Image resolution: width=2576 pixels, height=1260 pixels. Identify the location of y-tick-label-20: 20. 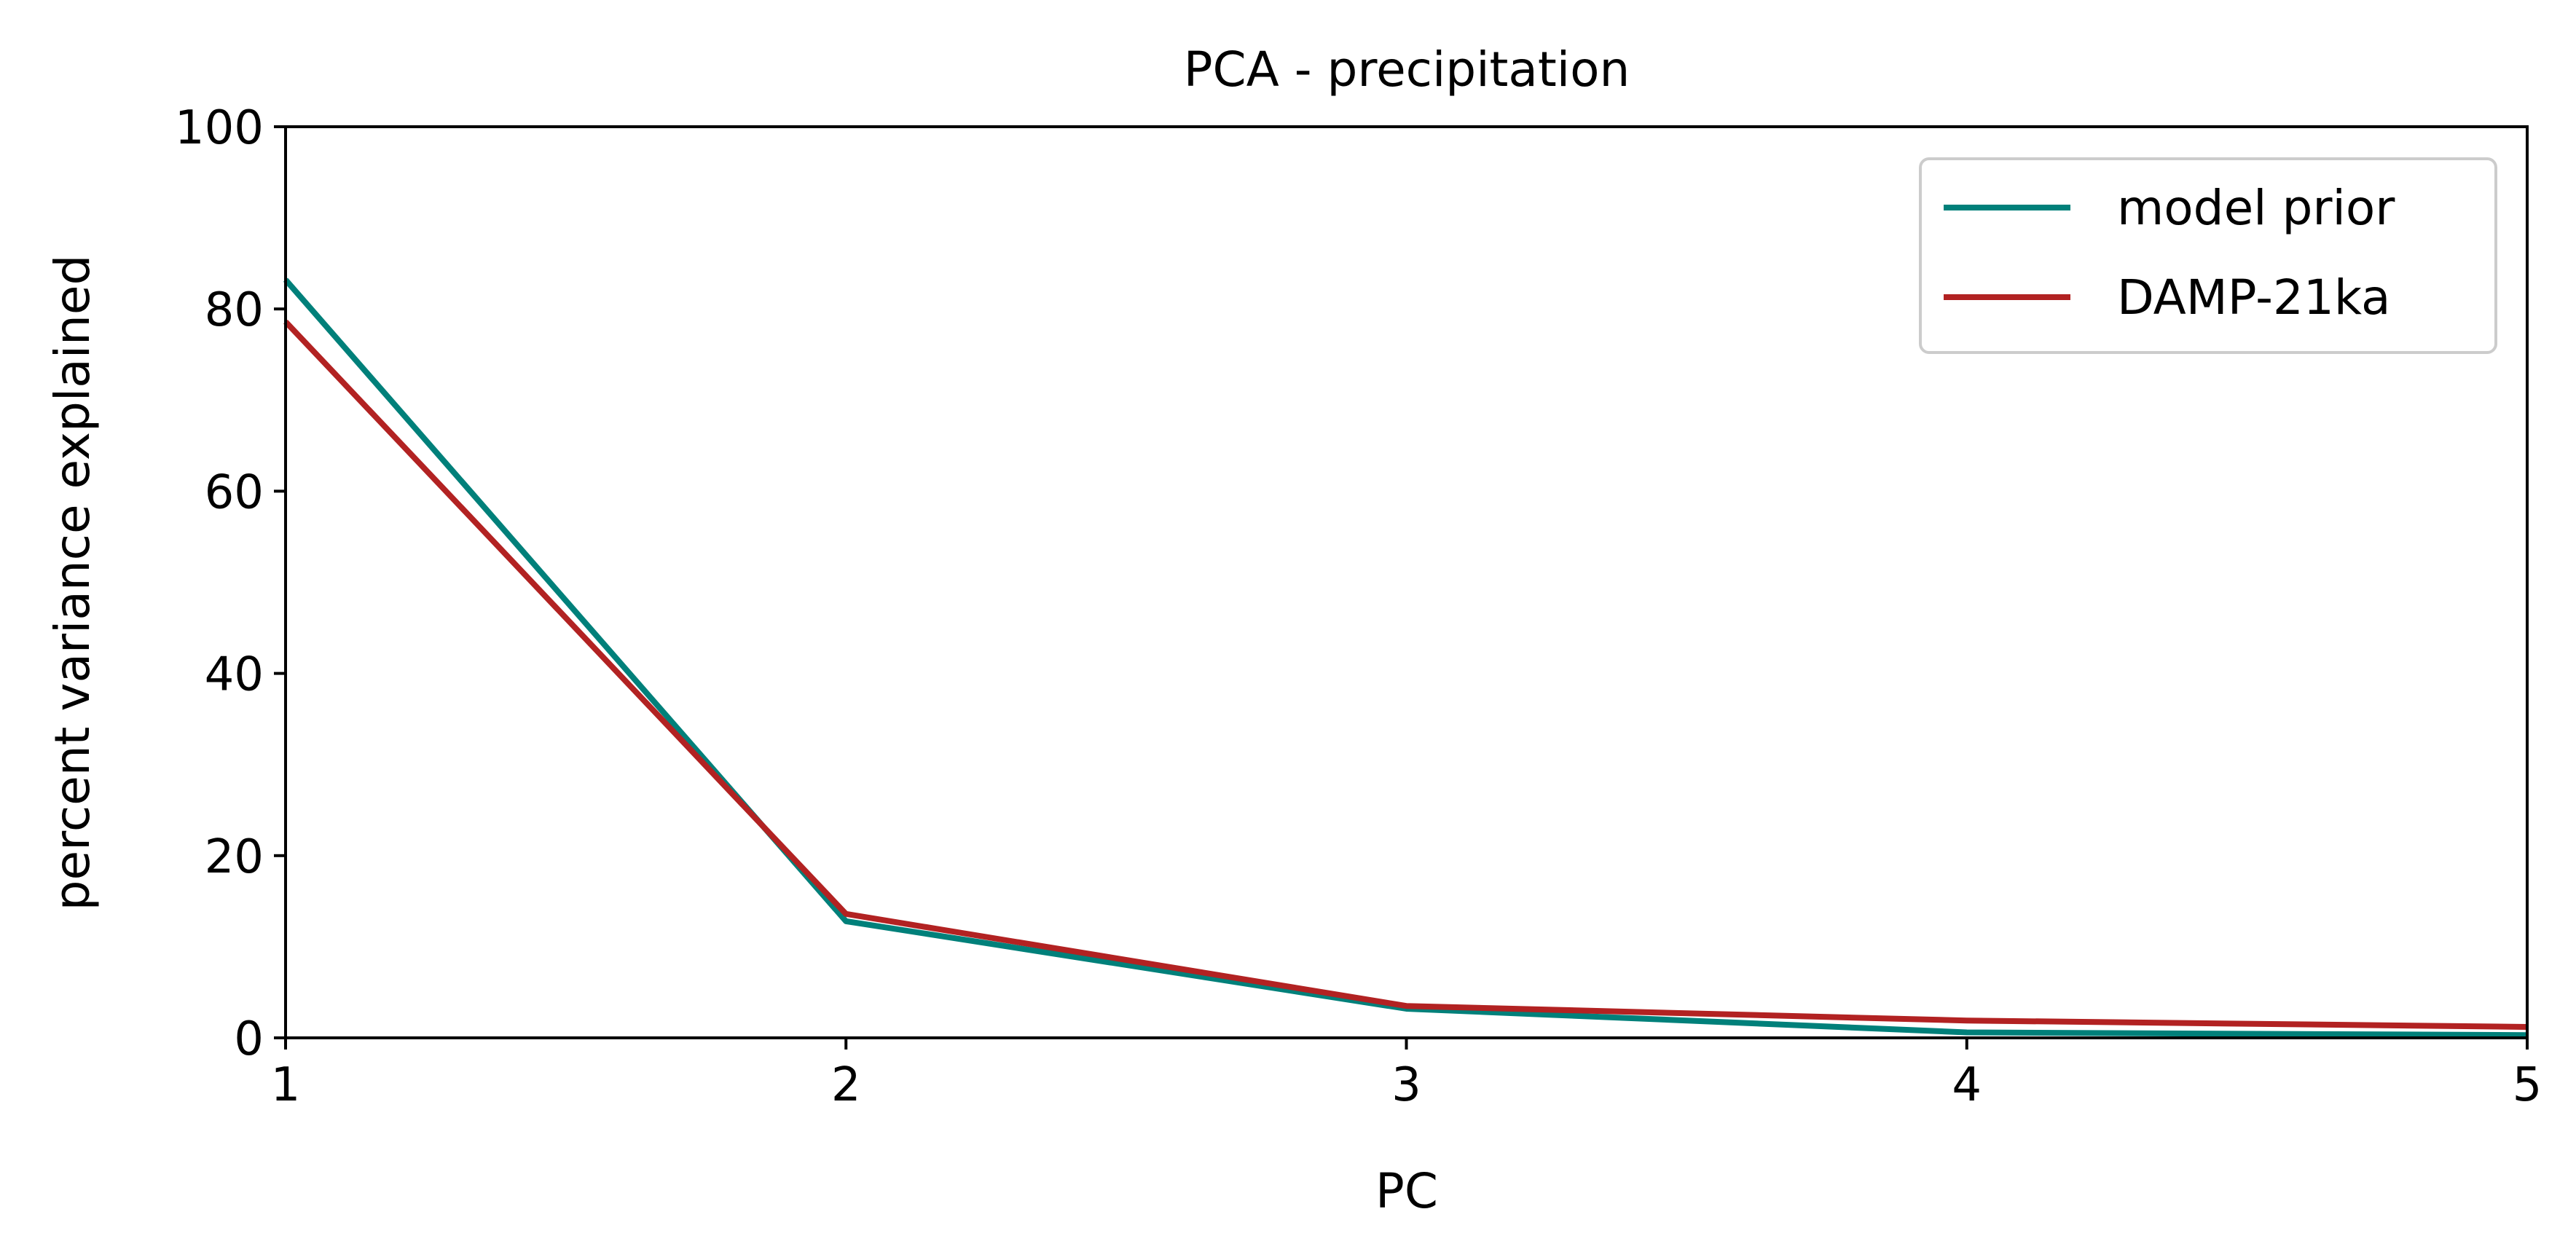
(234, 857).